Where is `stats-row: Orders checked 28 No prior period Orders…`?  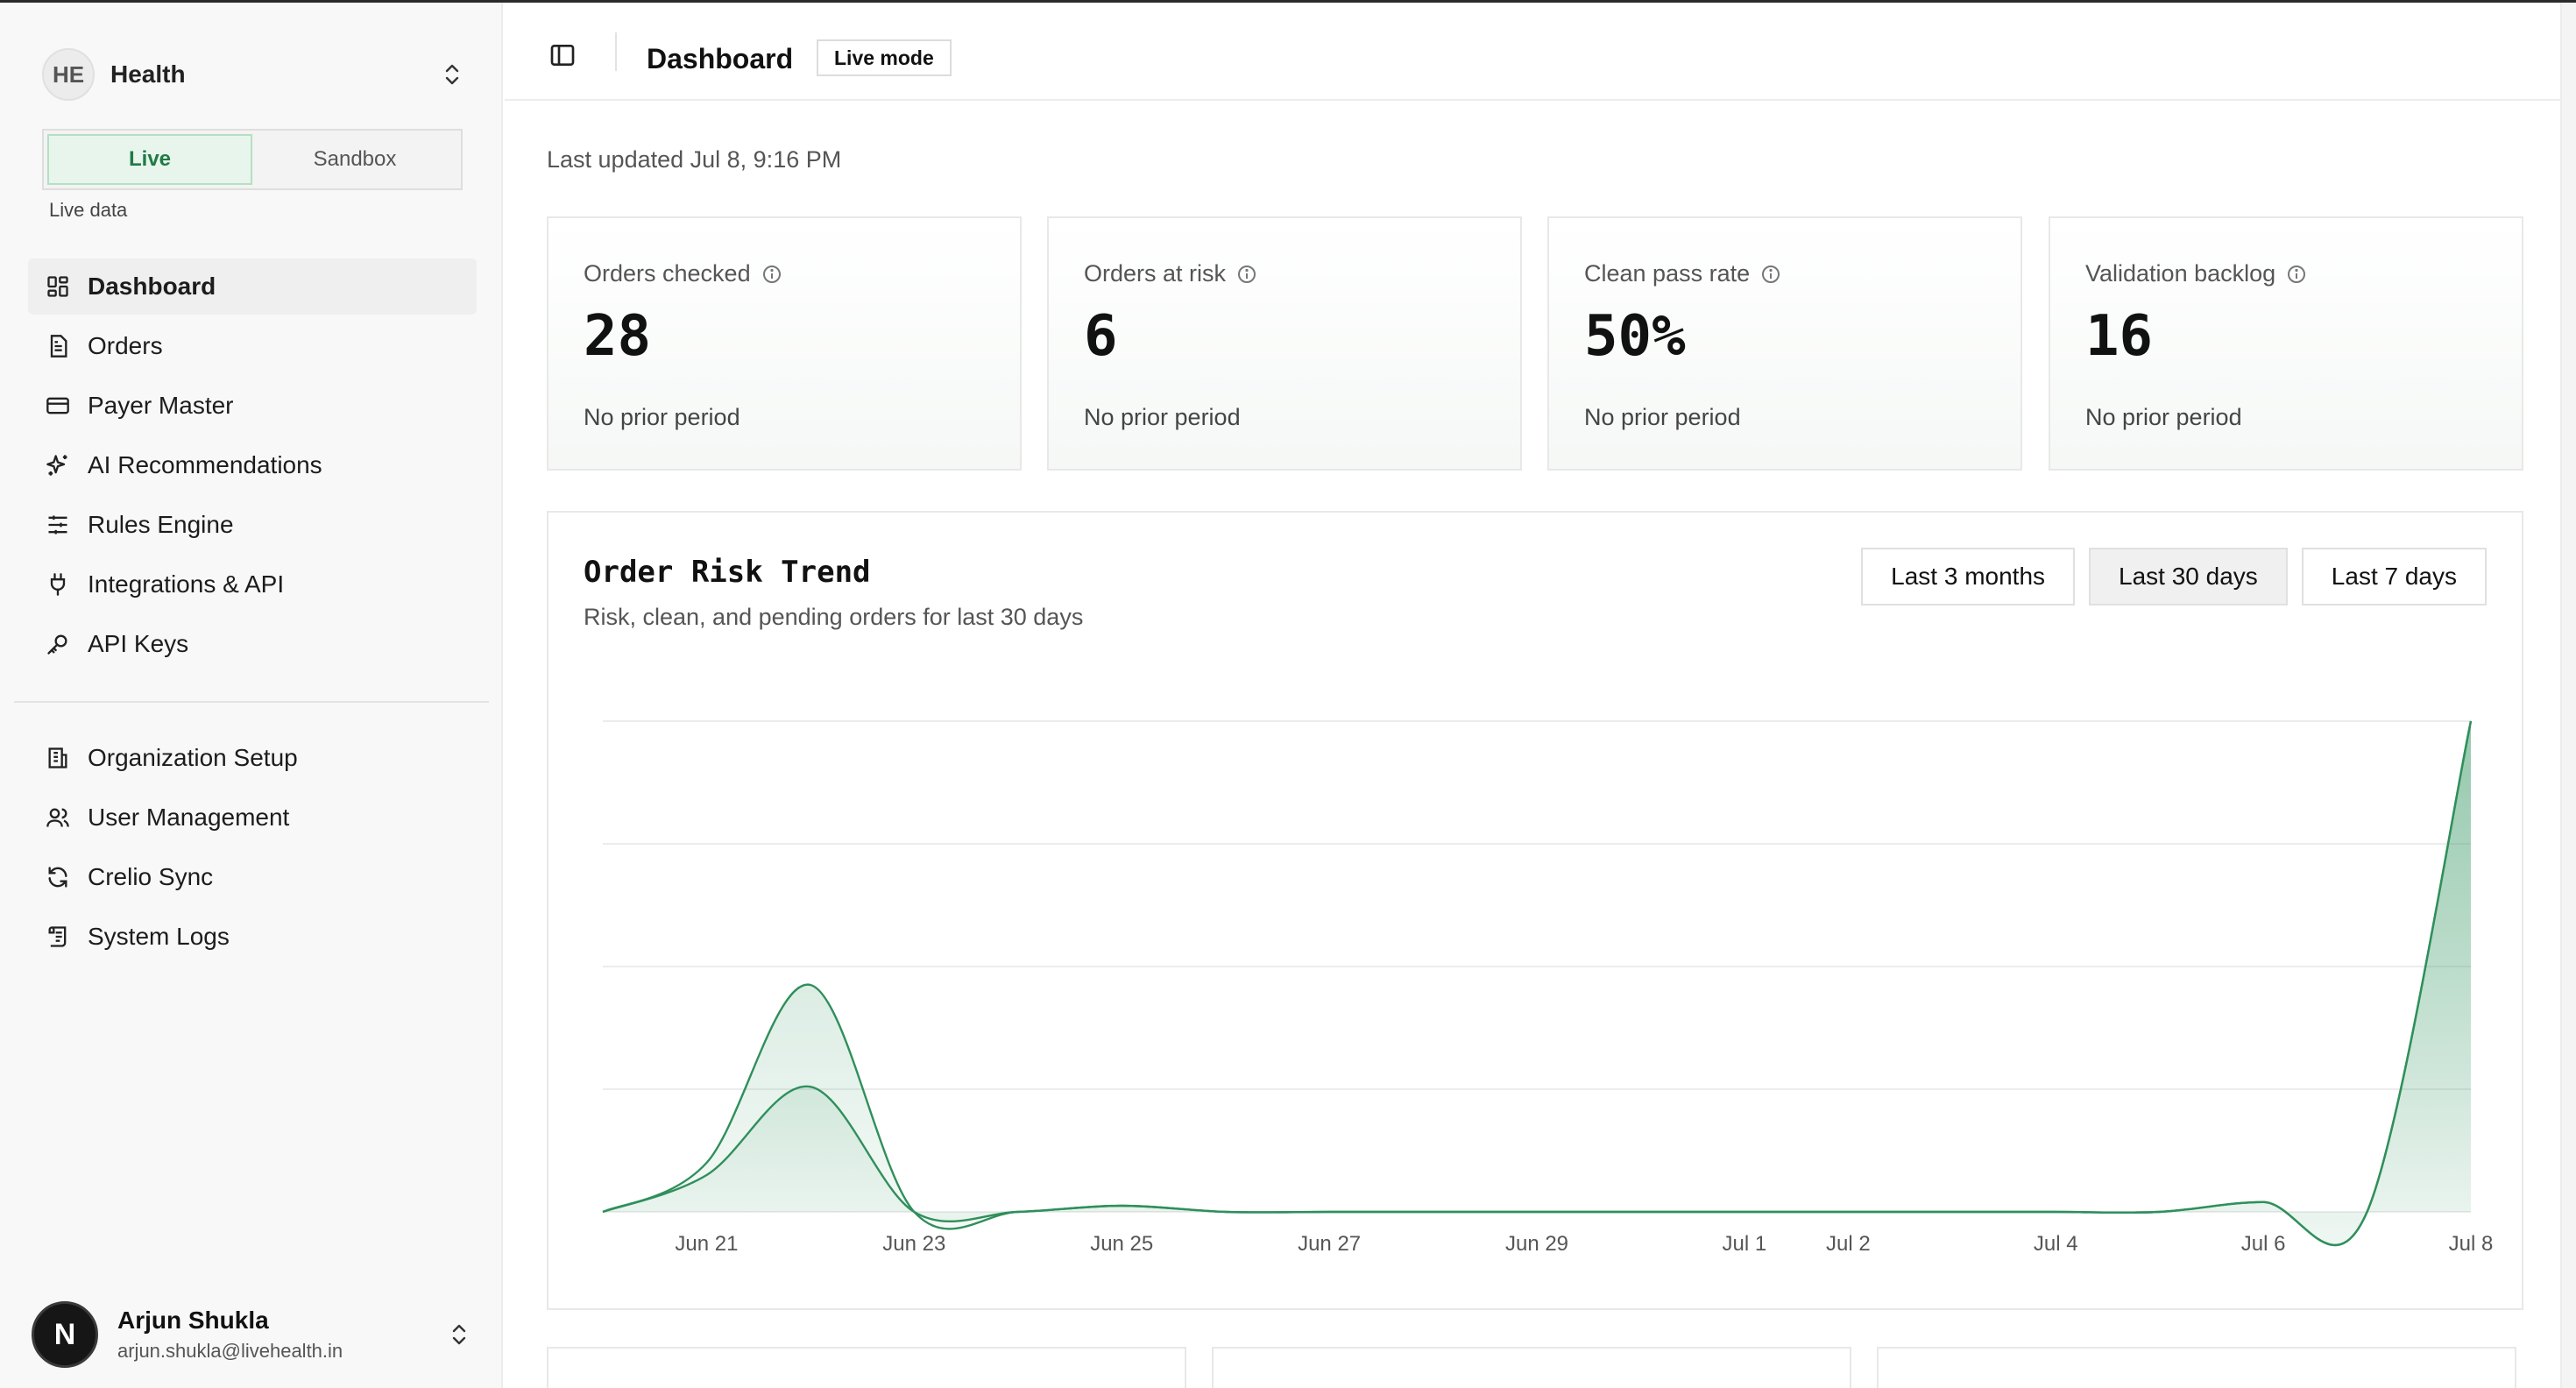 stats-row: Orders checked 28 No prior period Orders… is located at coordinates (1535, 343).